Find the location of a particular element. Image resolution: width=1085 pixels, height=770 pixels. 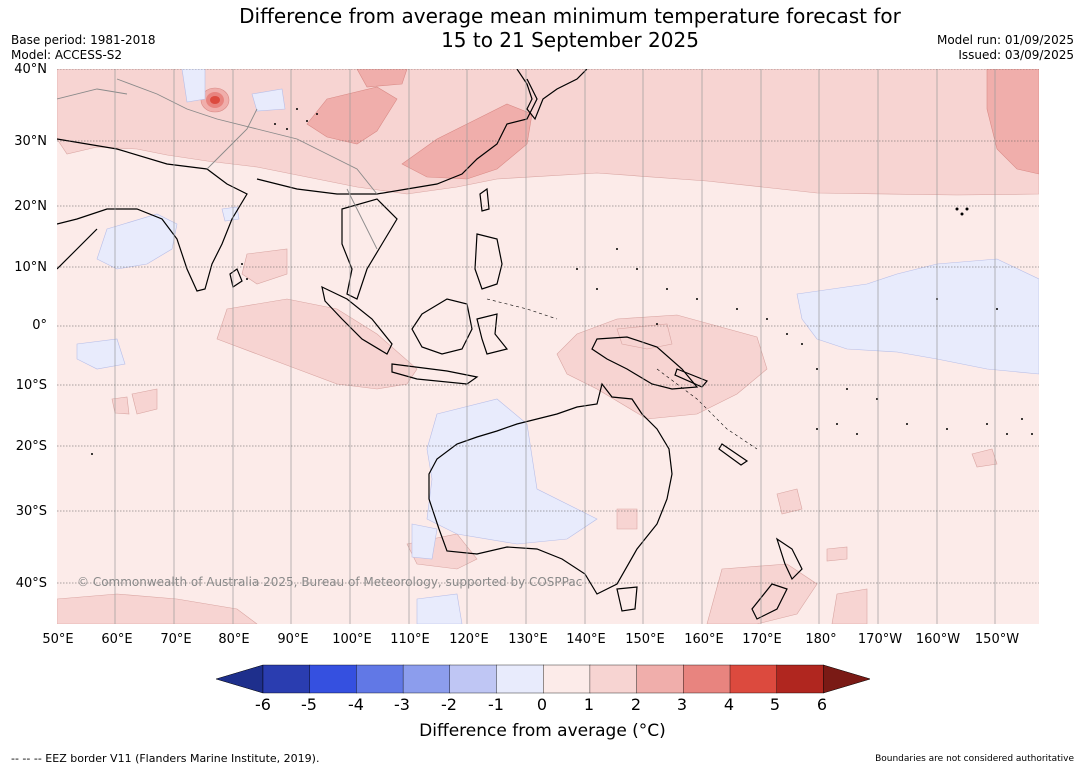

meta-right: Model run: 01/09/2025 Issued: 03/09/2025 is located at coordinates (1005, 48).